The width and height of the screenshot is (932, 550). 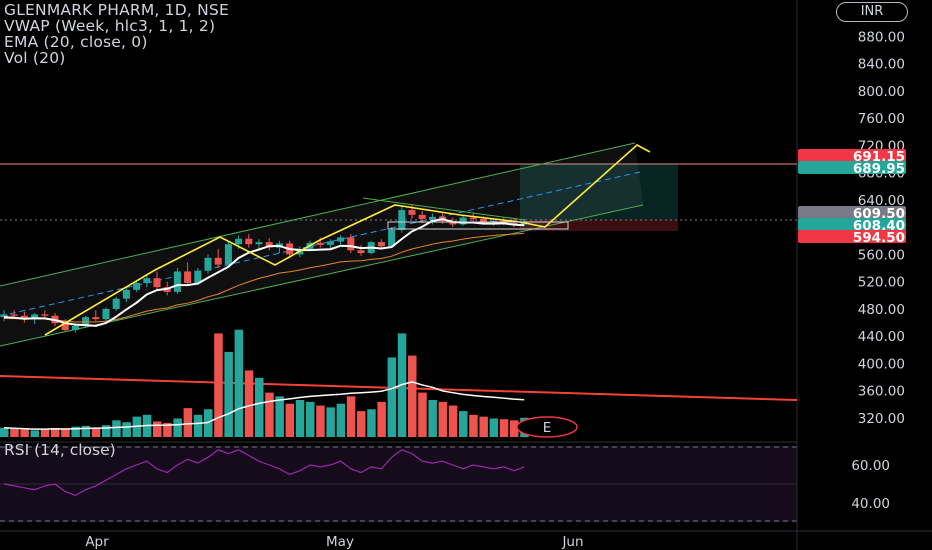 What do you see at coordinates (872, 12) in the screenshot?
I see `currency-button: INR` at bounding box center [872, 12].